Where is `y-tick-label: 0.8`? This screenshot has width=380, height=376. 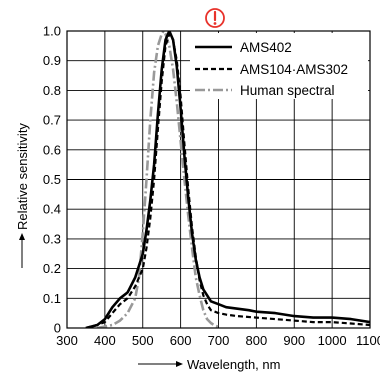
y-tick-label: 0.8 is located at coordinates (52, 90).